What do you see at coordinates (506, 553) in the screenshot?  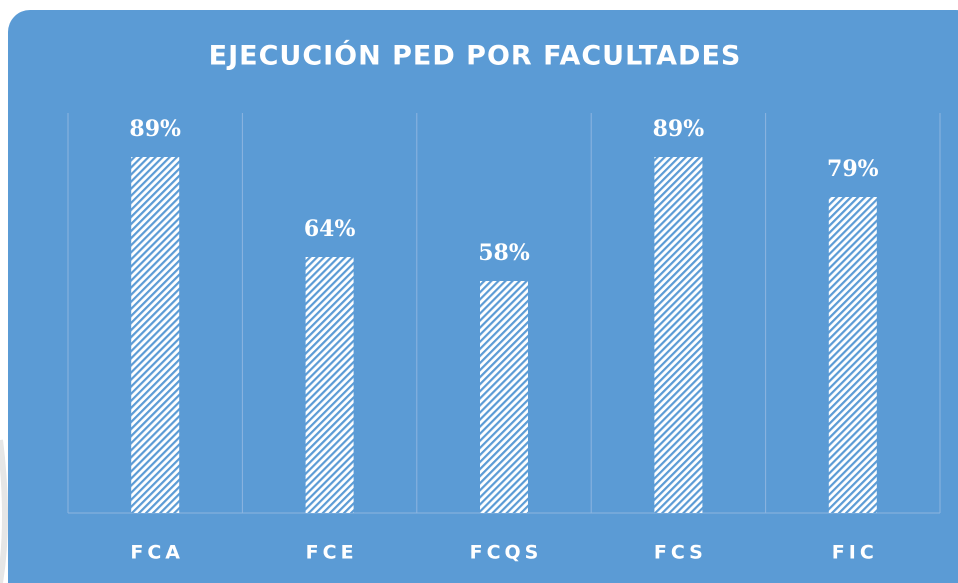 I see `x-tick-label: FCQS` at bounding box center [506, 553].